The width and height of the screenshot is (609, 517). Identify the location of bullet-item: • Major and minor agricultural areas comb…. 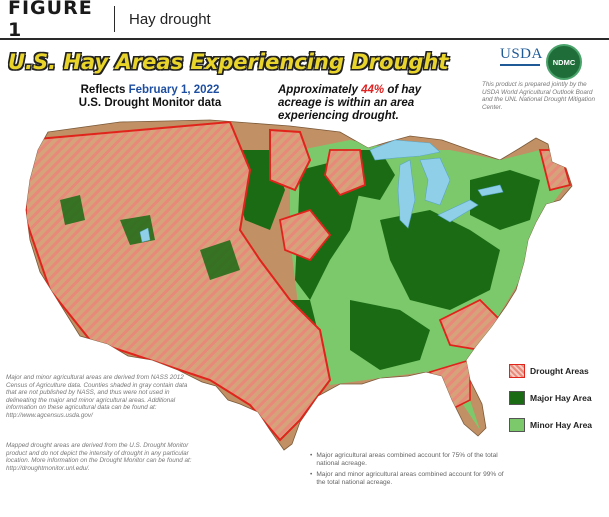
(410, 479).